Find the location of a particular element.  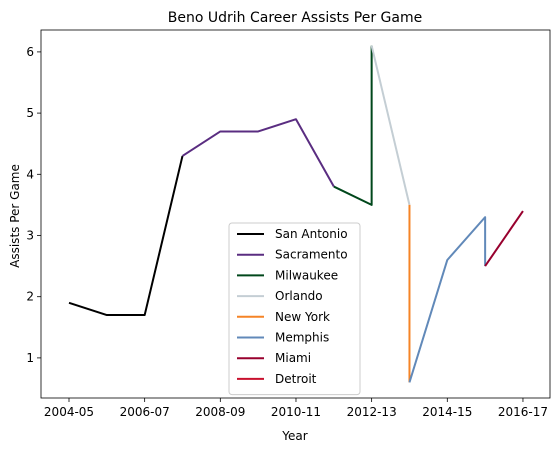

y-tick-label: 2 is located at coordinates (30, 297).